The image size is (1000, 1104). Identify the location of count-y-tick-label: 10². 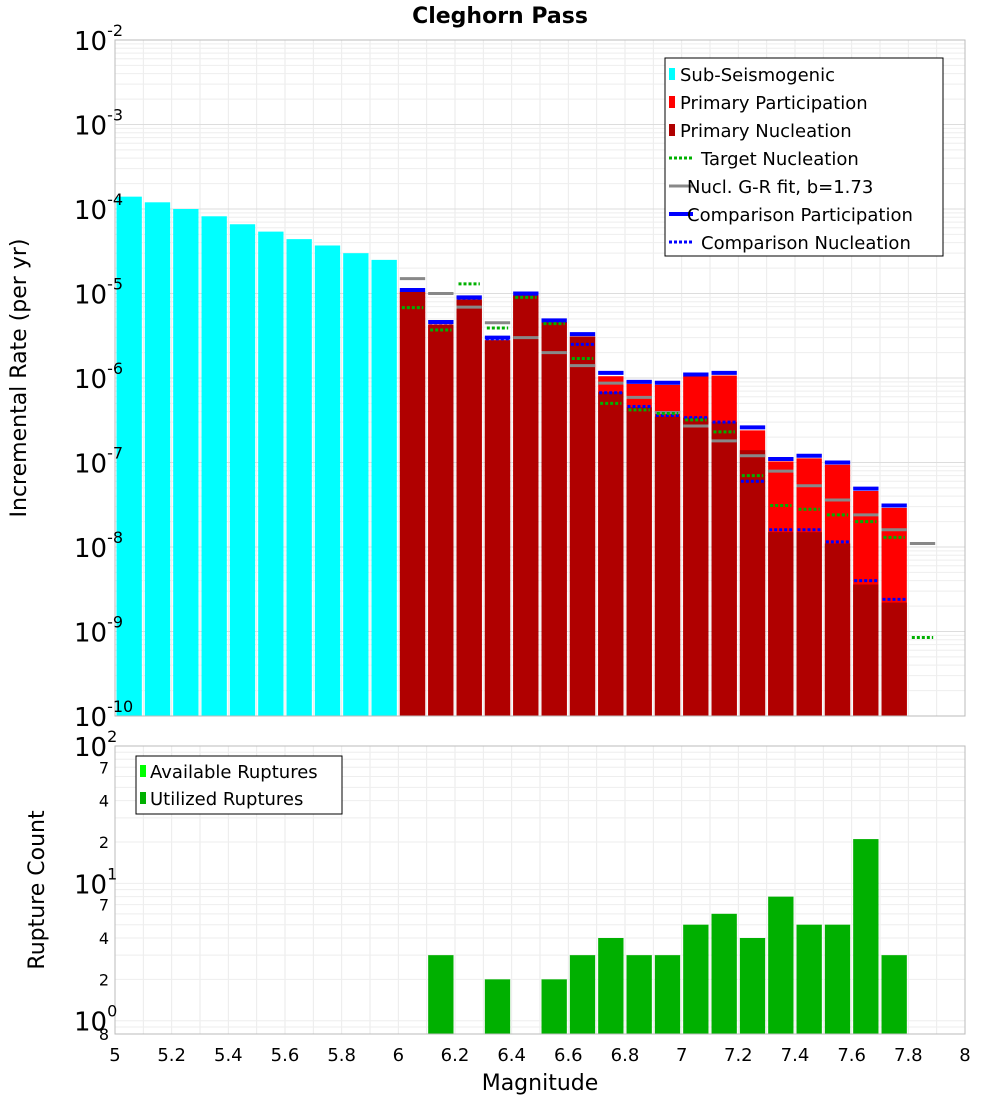
(95, 745).